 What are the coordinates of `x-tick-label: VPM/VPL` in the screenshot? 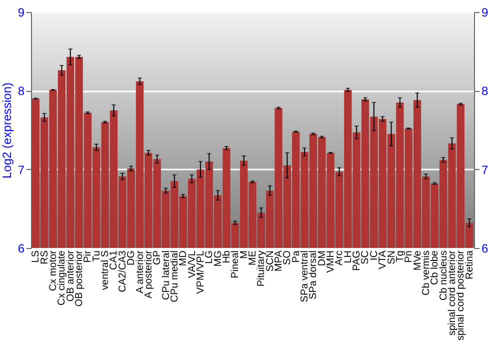 It's located at (200, 272).